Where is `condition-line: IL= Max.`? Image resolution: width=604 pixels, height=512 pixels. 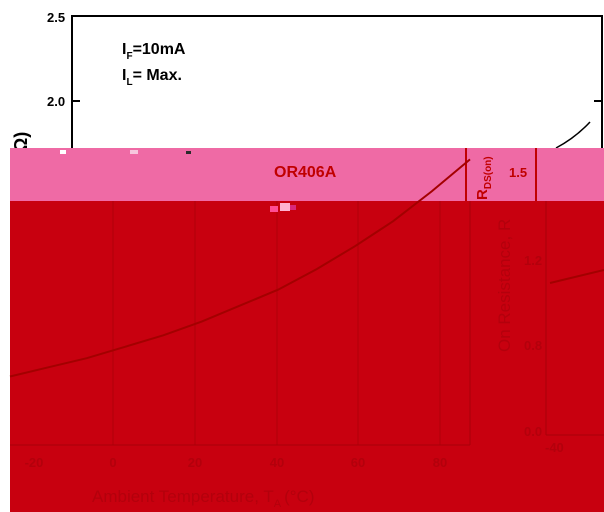
condition-line: IL= Max. is located at coordinates (152, 77).